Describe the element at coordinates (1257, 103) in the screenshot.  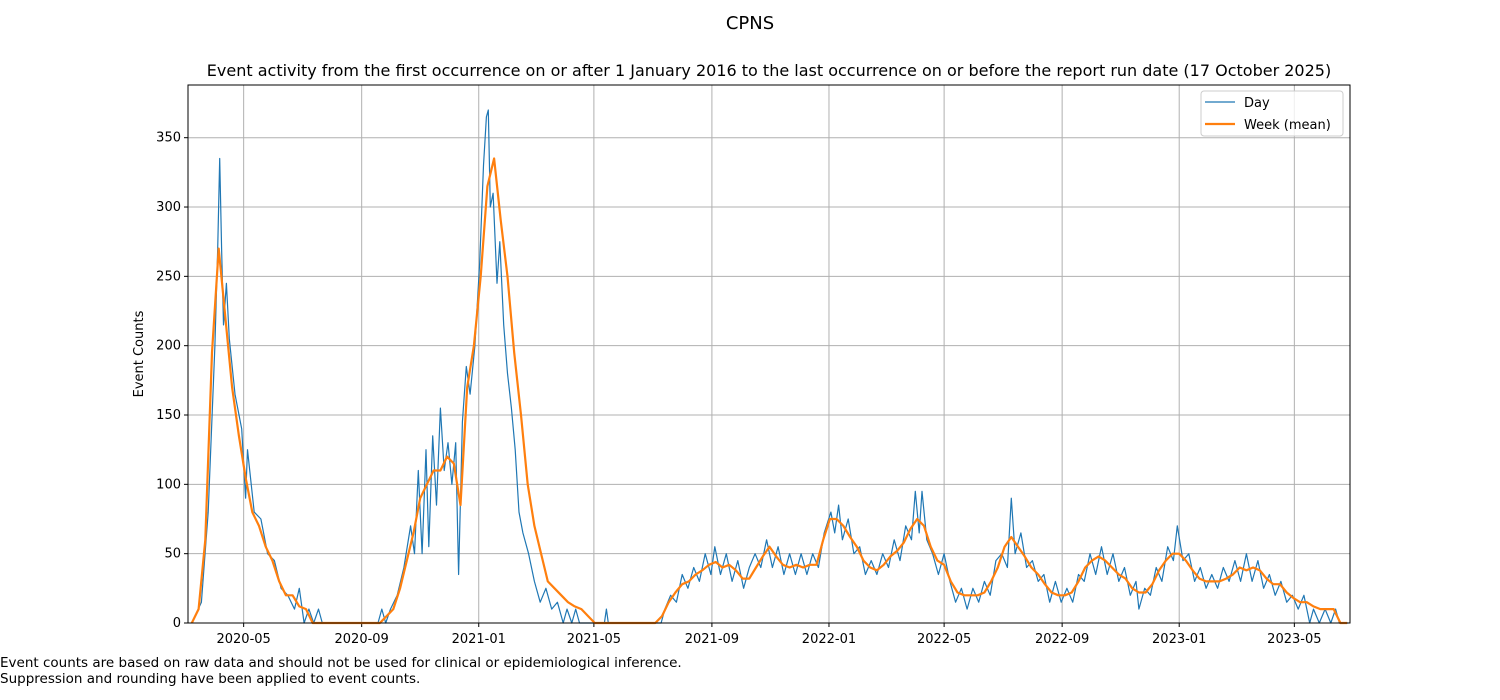
I see `legend-label: Day` at that location.